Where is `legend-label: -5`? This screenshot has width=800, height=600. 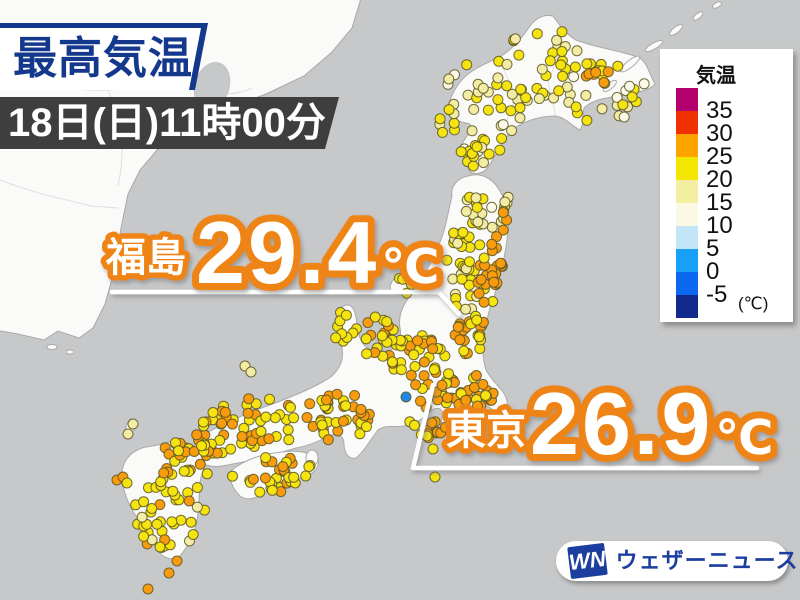
legend-label: -5 is located at coordinates (717, 294).